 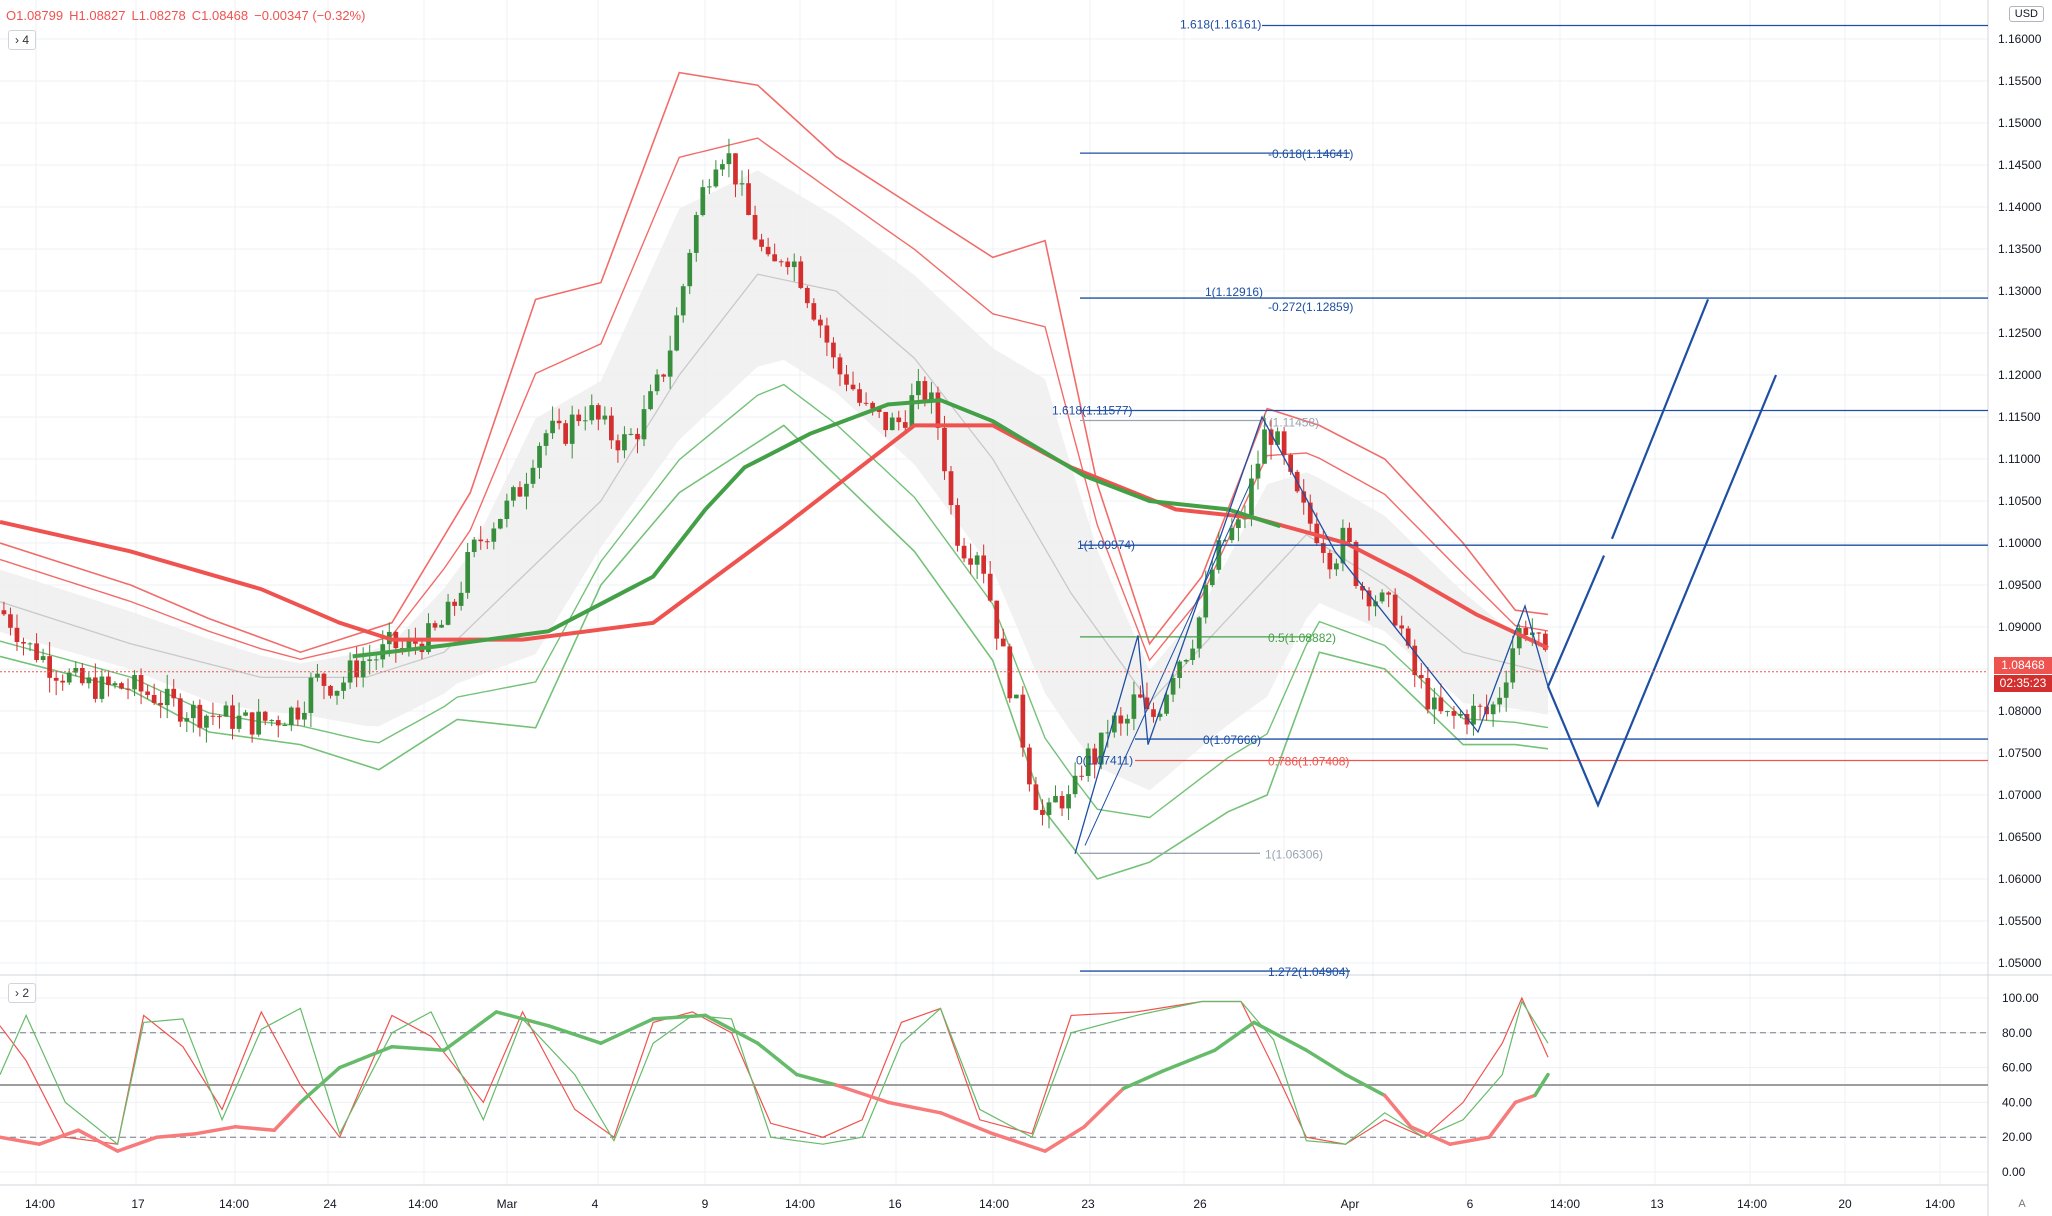 What do you see at coordinates (816, 528) in the screenshot?
I see `ma-green-line` at bounding box center [816, 528].